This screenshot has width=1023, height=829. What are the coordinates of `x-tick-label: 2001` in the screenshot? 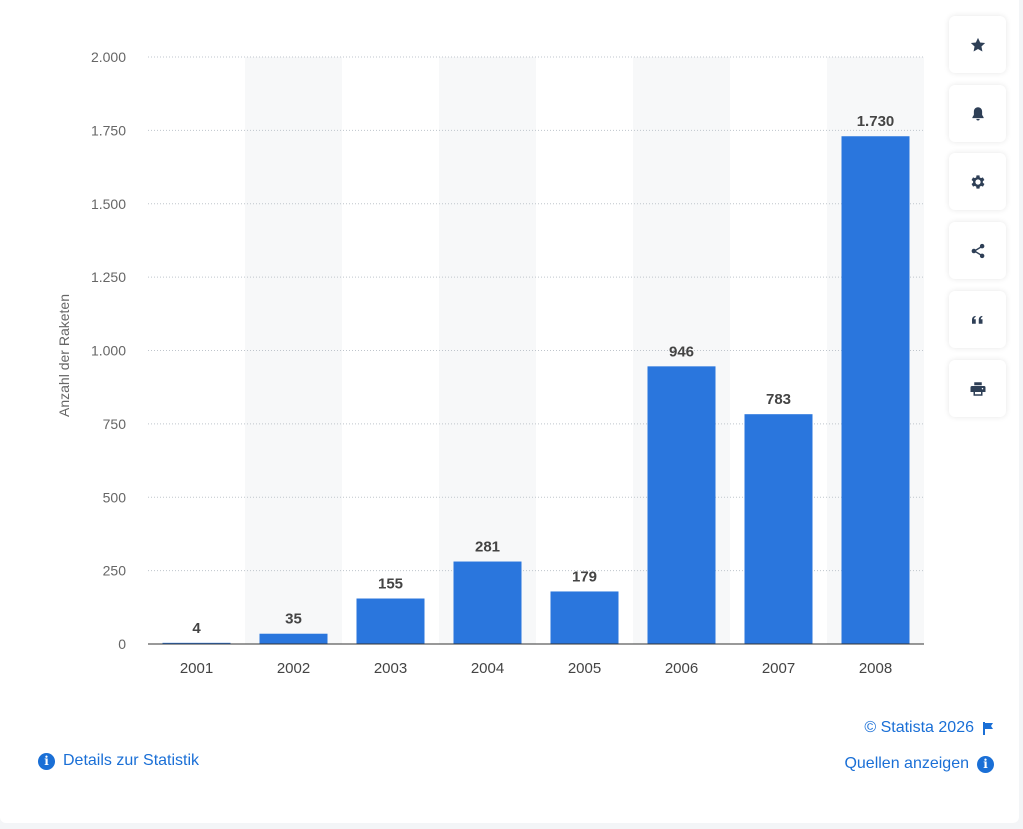 It's located at (196, 668).